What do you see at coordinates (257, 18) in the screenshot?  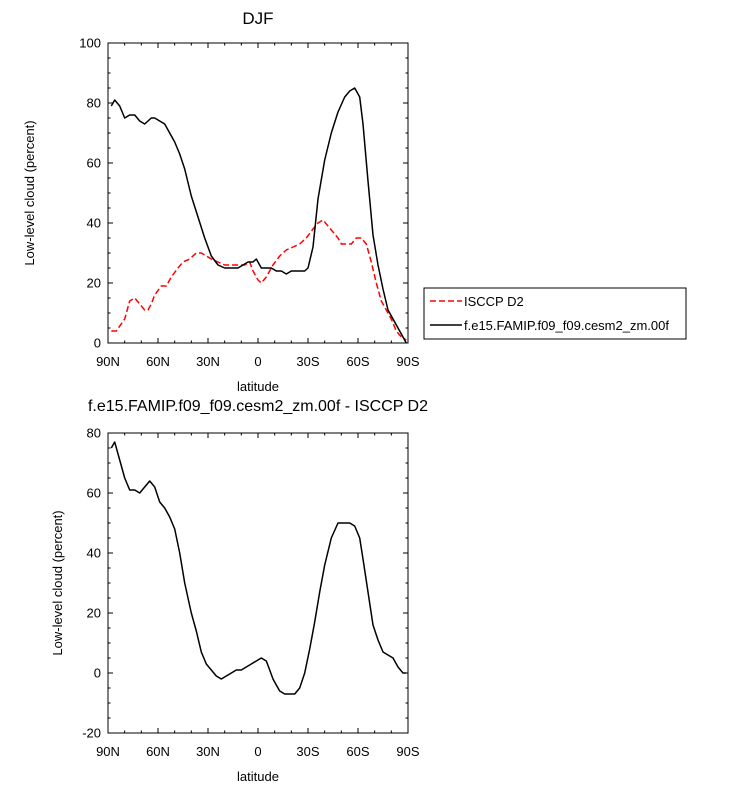 I see `top-chart-title: DJF` at bounding box center [257, 18].